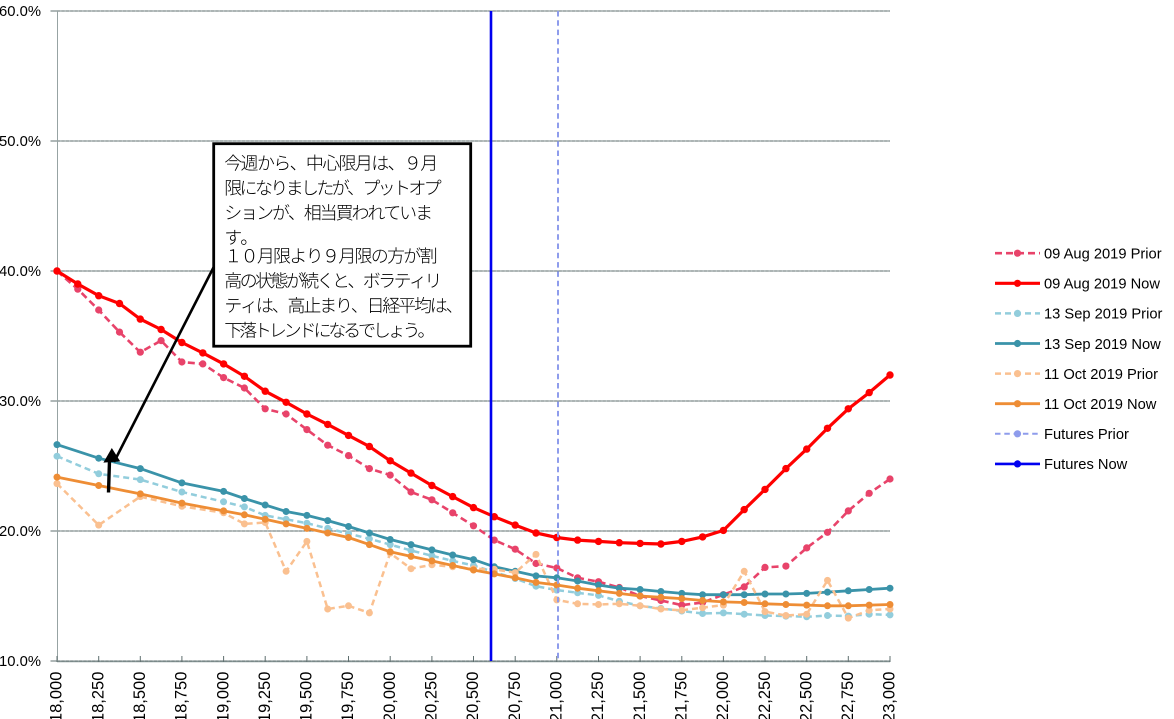 This screenshot has height=719, width=1174. I want to click on svg-text: 20,250, so click(432, 695).